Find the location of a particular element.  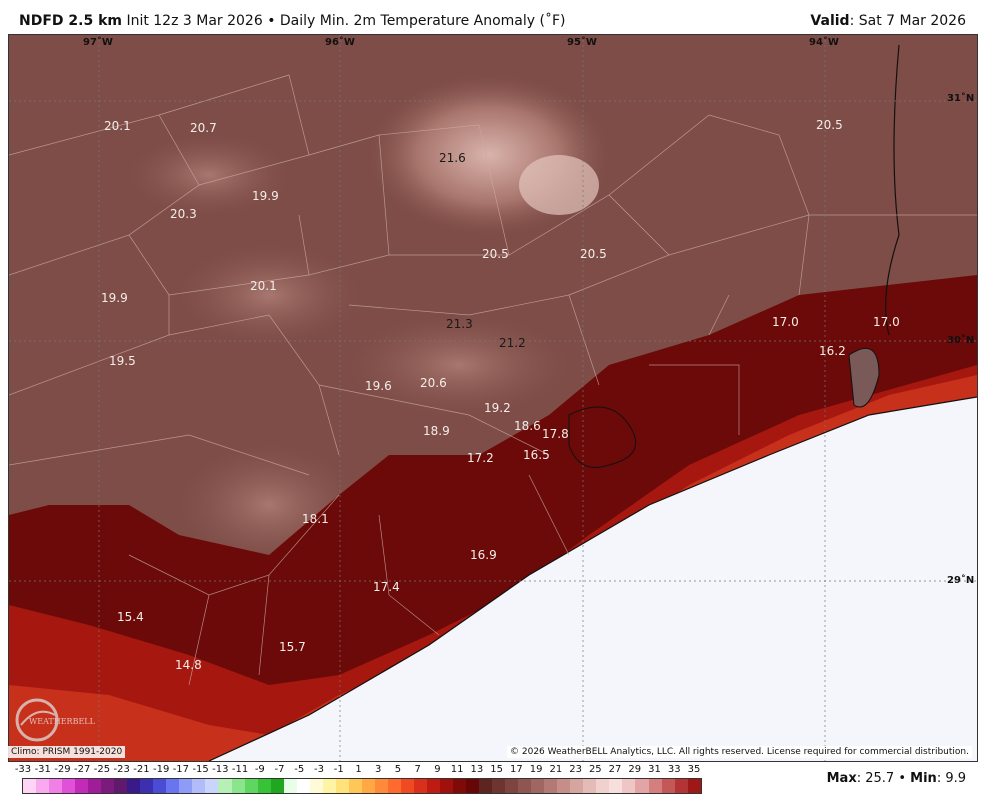

min-value: : 9.9 is located at coordinates (951, 778).